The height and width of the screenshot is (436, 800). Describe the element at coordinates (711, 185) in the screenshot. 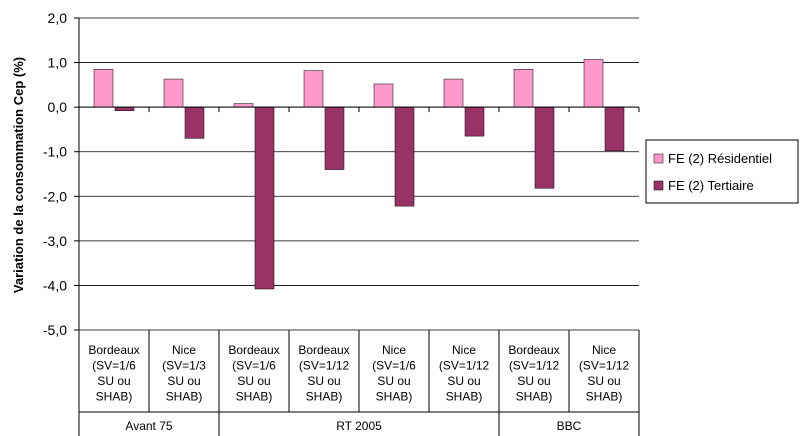

I see `legend-label-tertiaire: FE (2) Tertiaire` at that location.